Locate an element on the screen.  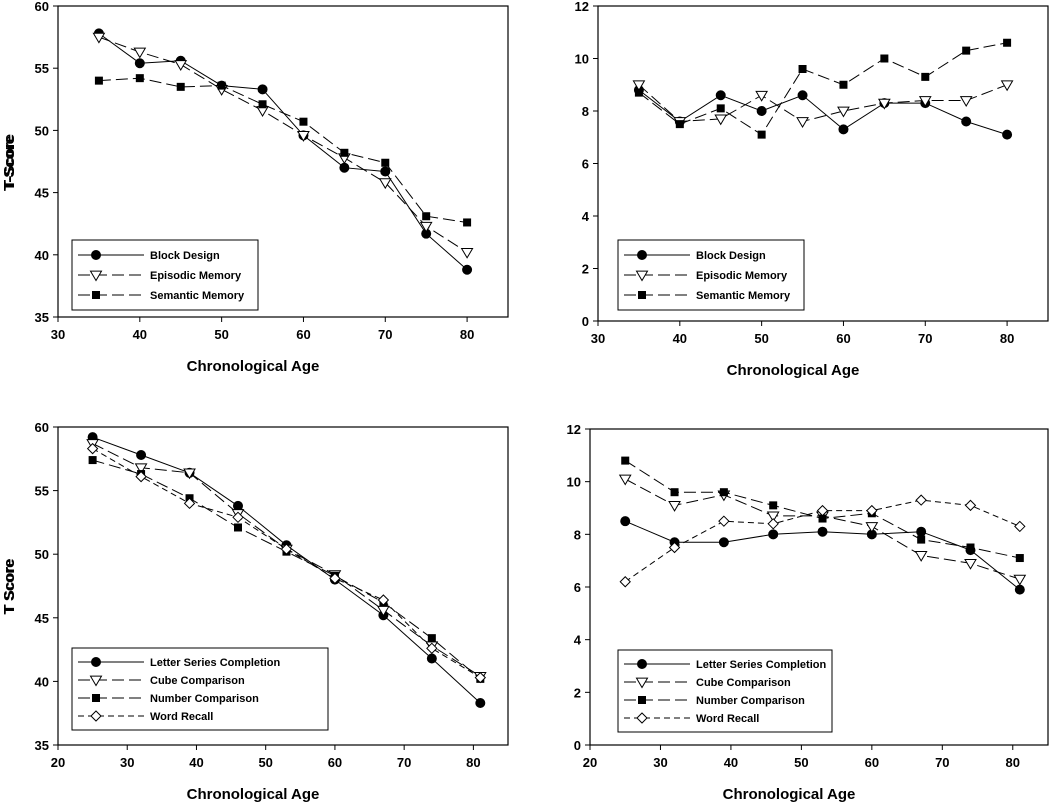
y-tick-label: 8 is located at coordinates (585, 111).